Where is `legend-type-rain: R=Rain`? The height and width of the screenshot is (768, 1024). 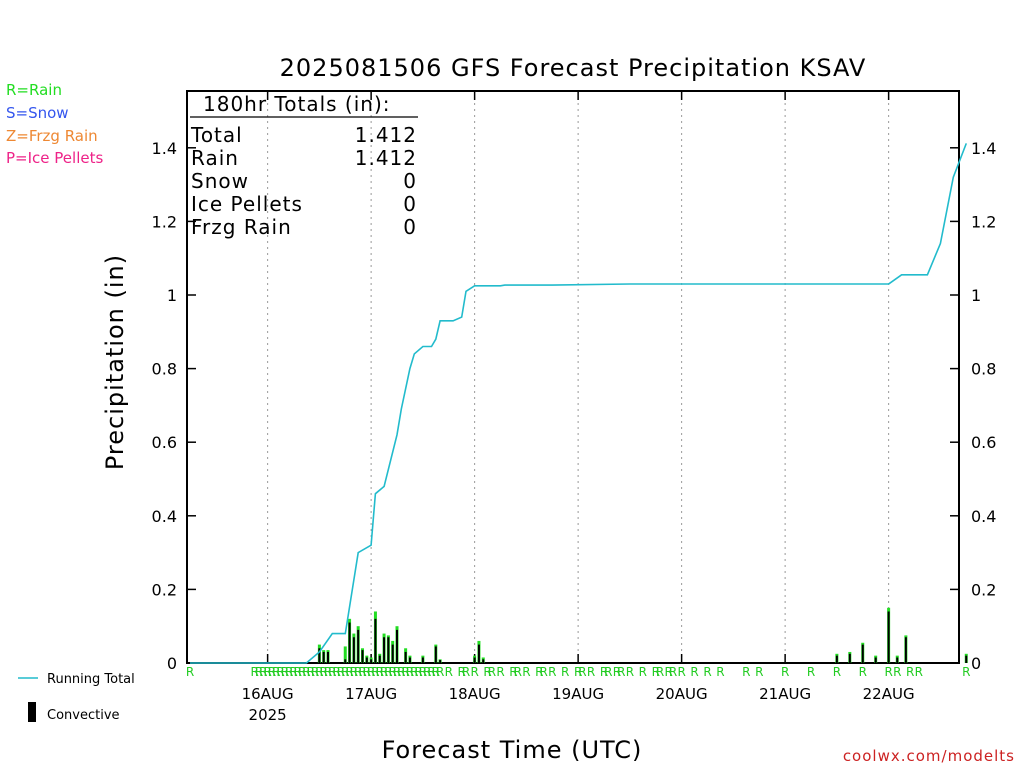 legend-type-rain: R=Rain is located at coordinates (34, 90).